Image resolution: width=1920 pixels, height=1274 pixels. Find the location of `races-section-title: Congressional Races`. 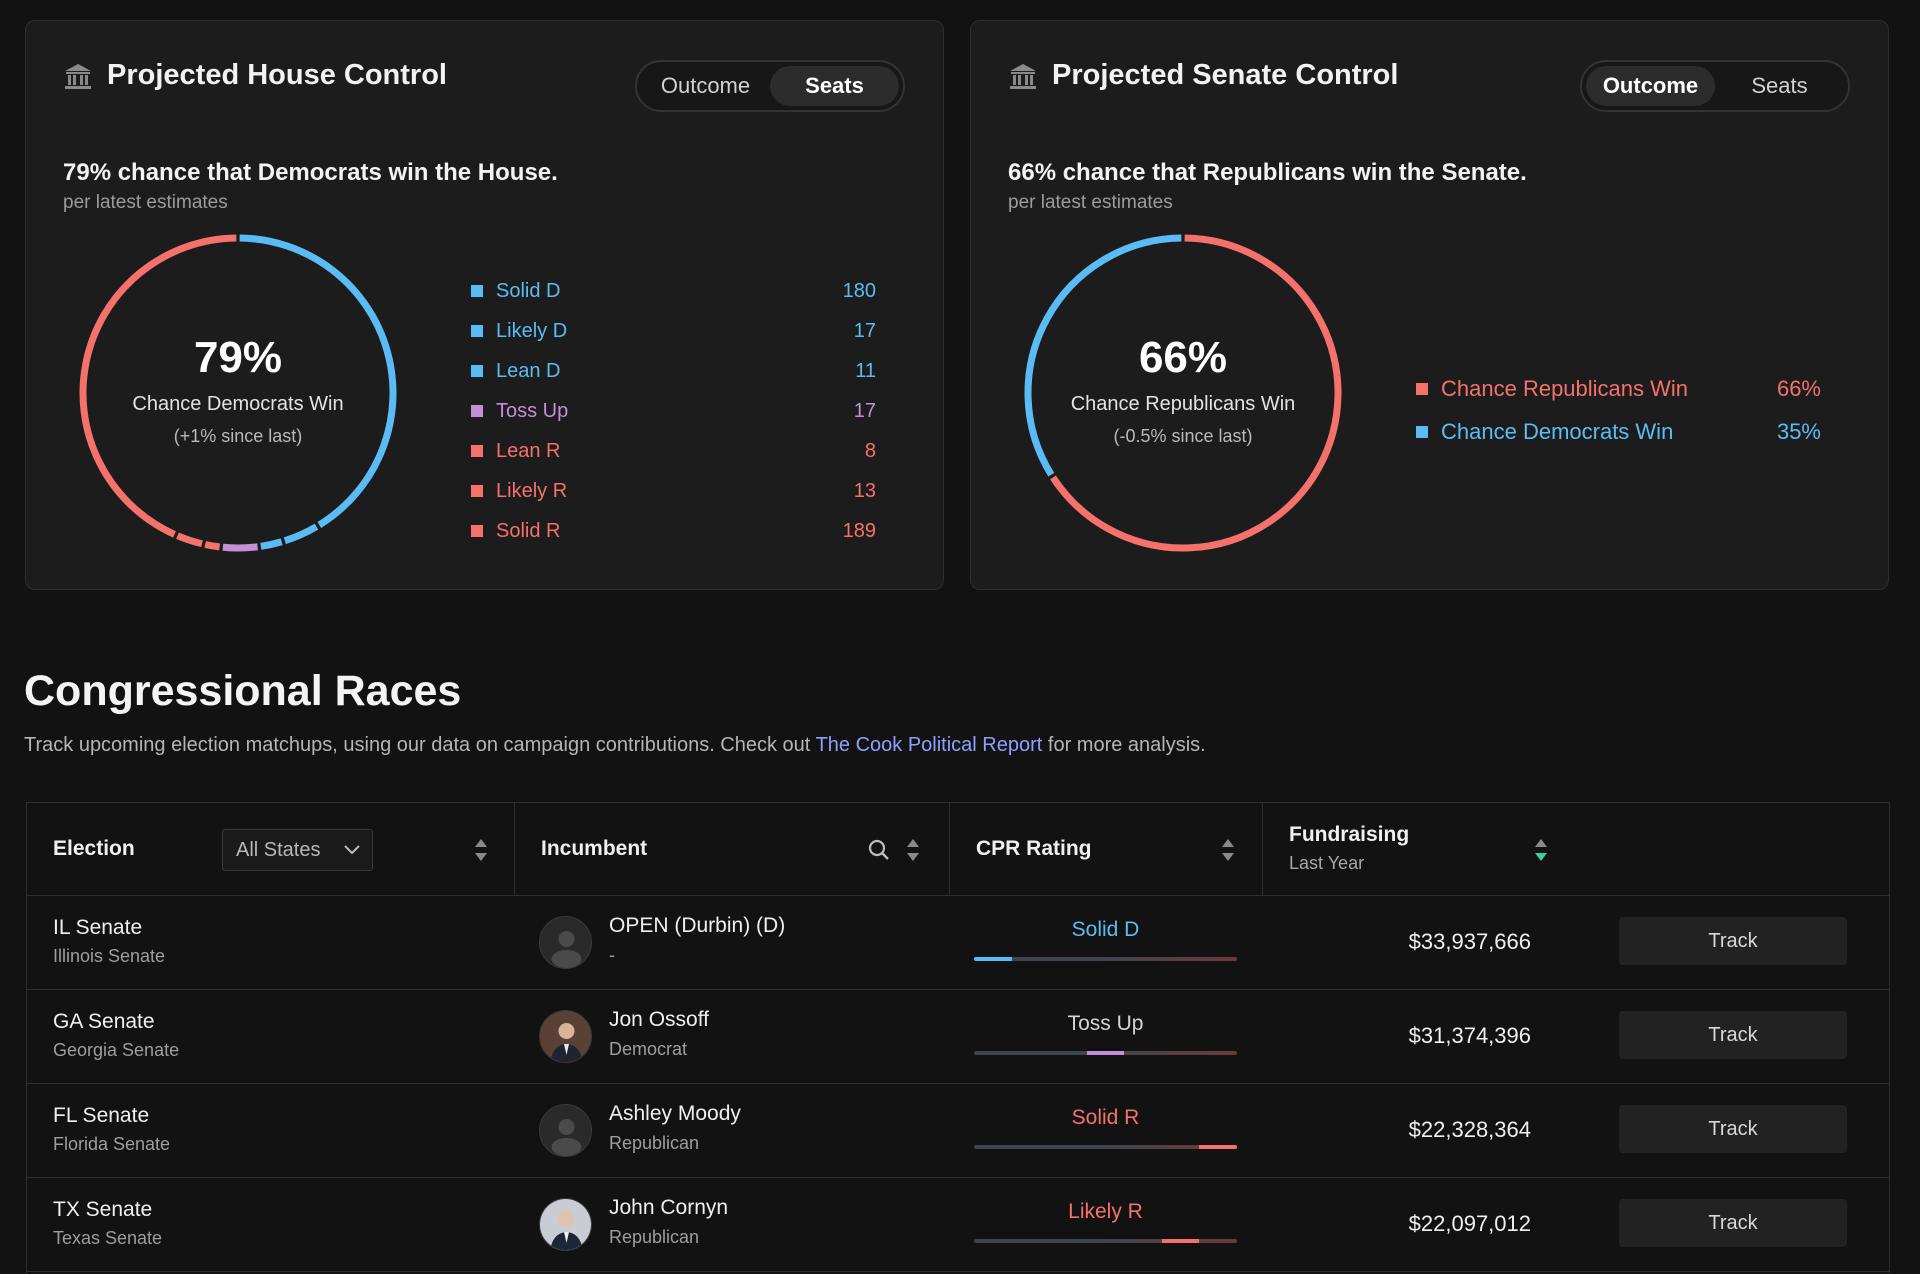

races-section-title: Congressional Races is located at coordinates (243, 691).